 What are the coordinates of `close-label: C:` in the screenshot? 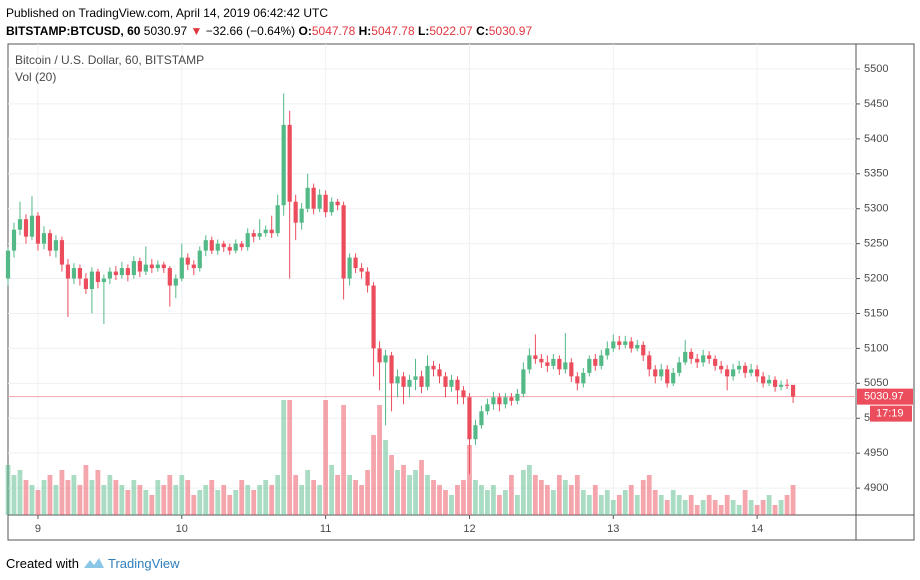 It's located at (482, 31).